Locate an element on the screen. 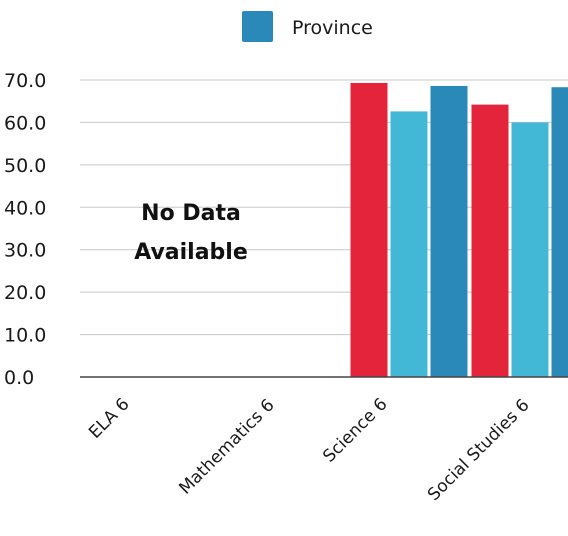 Image resolution: width=568 pixels, height=536 pixels. no-data-annotation-line-1: No Data is located at coordinates (191, 213).